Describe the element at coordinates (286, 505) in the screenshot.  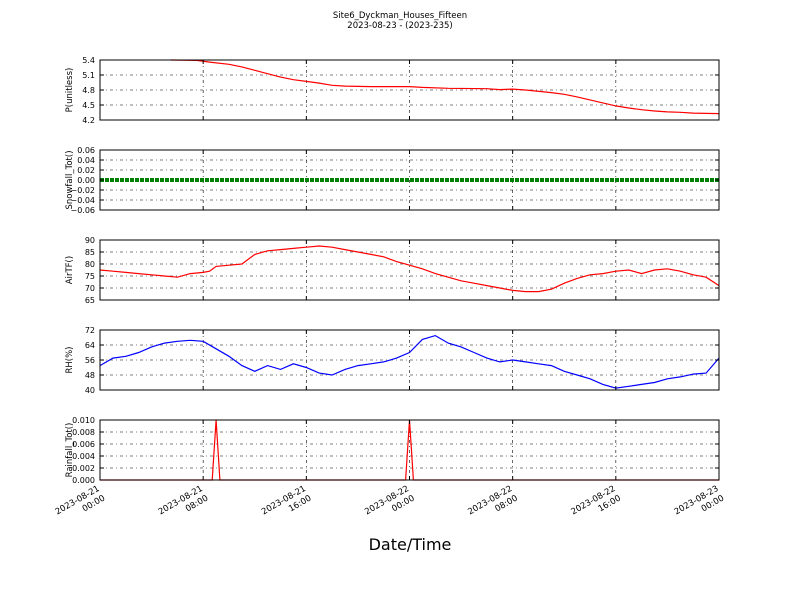
I see `x-tick-label: 2023-08-2116:00` at that location.